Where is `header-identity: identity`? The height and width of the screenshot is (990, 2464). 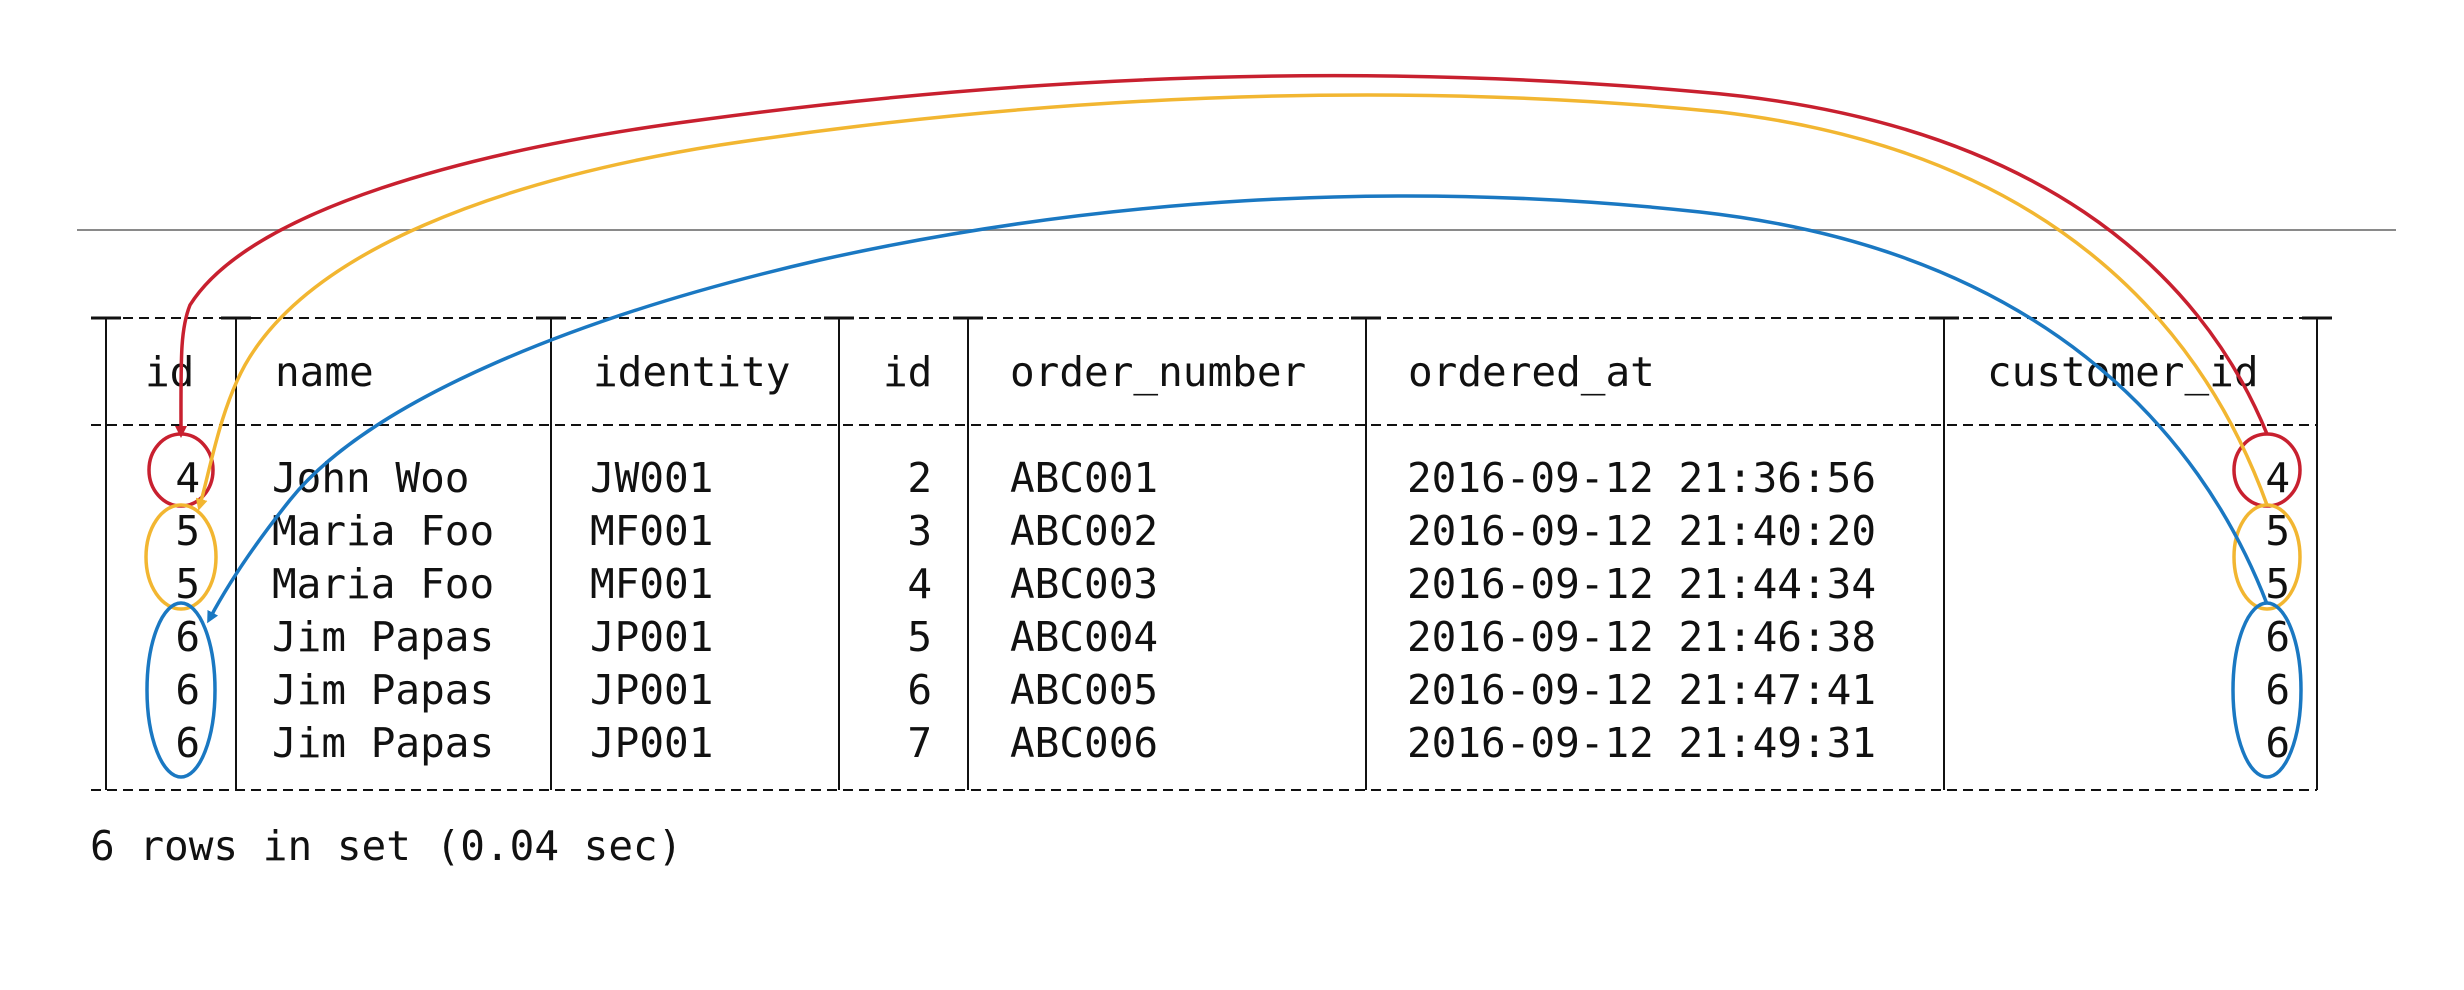 header-identity: identity is located at coordinates (692, 372).